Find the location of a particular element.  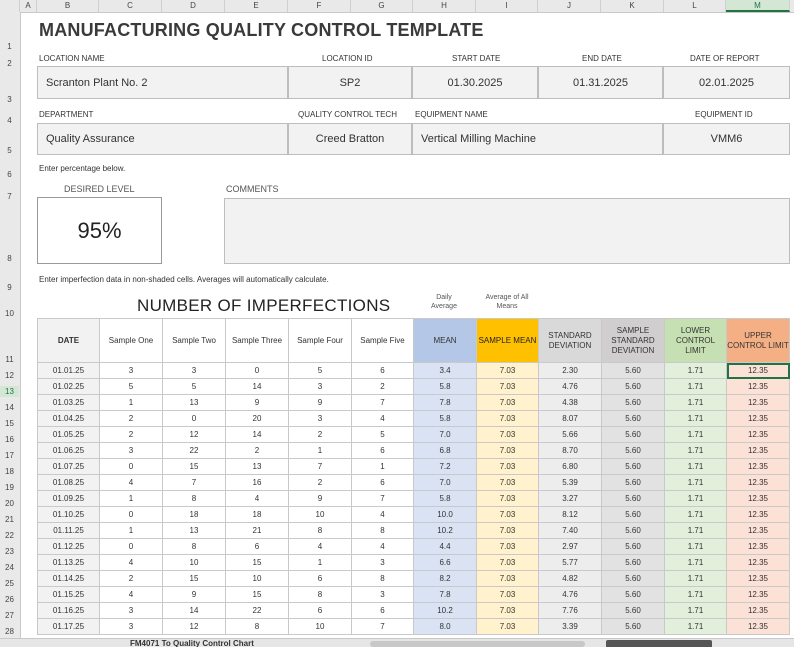

cell-mean: 7.0 is located at coordinates (445, 482).